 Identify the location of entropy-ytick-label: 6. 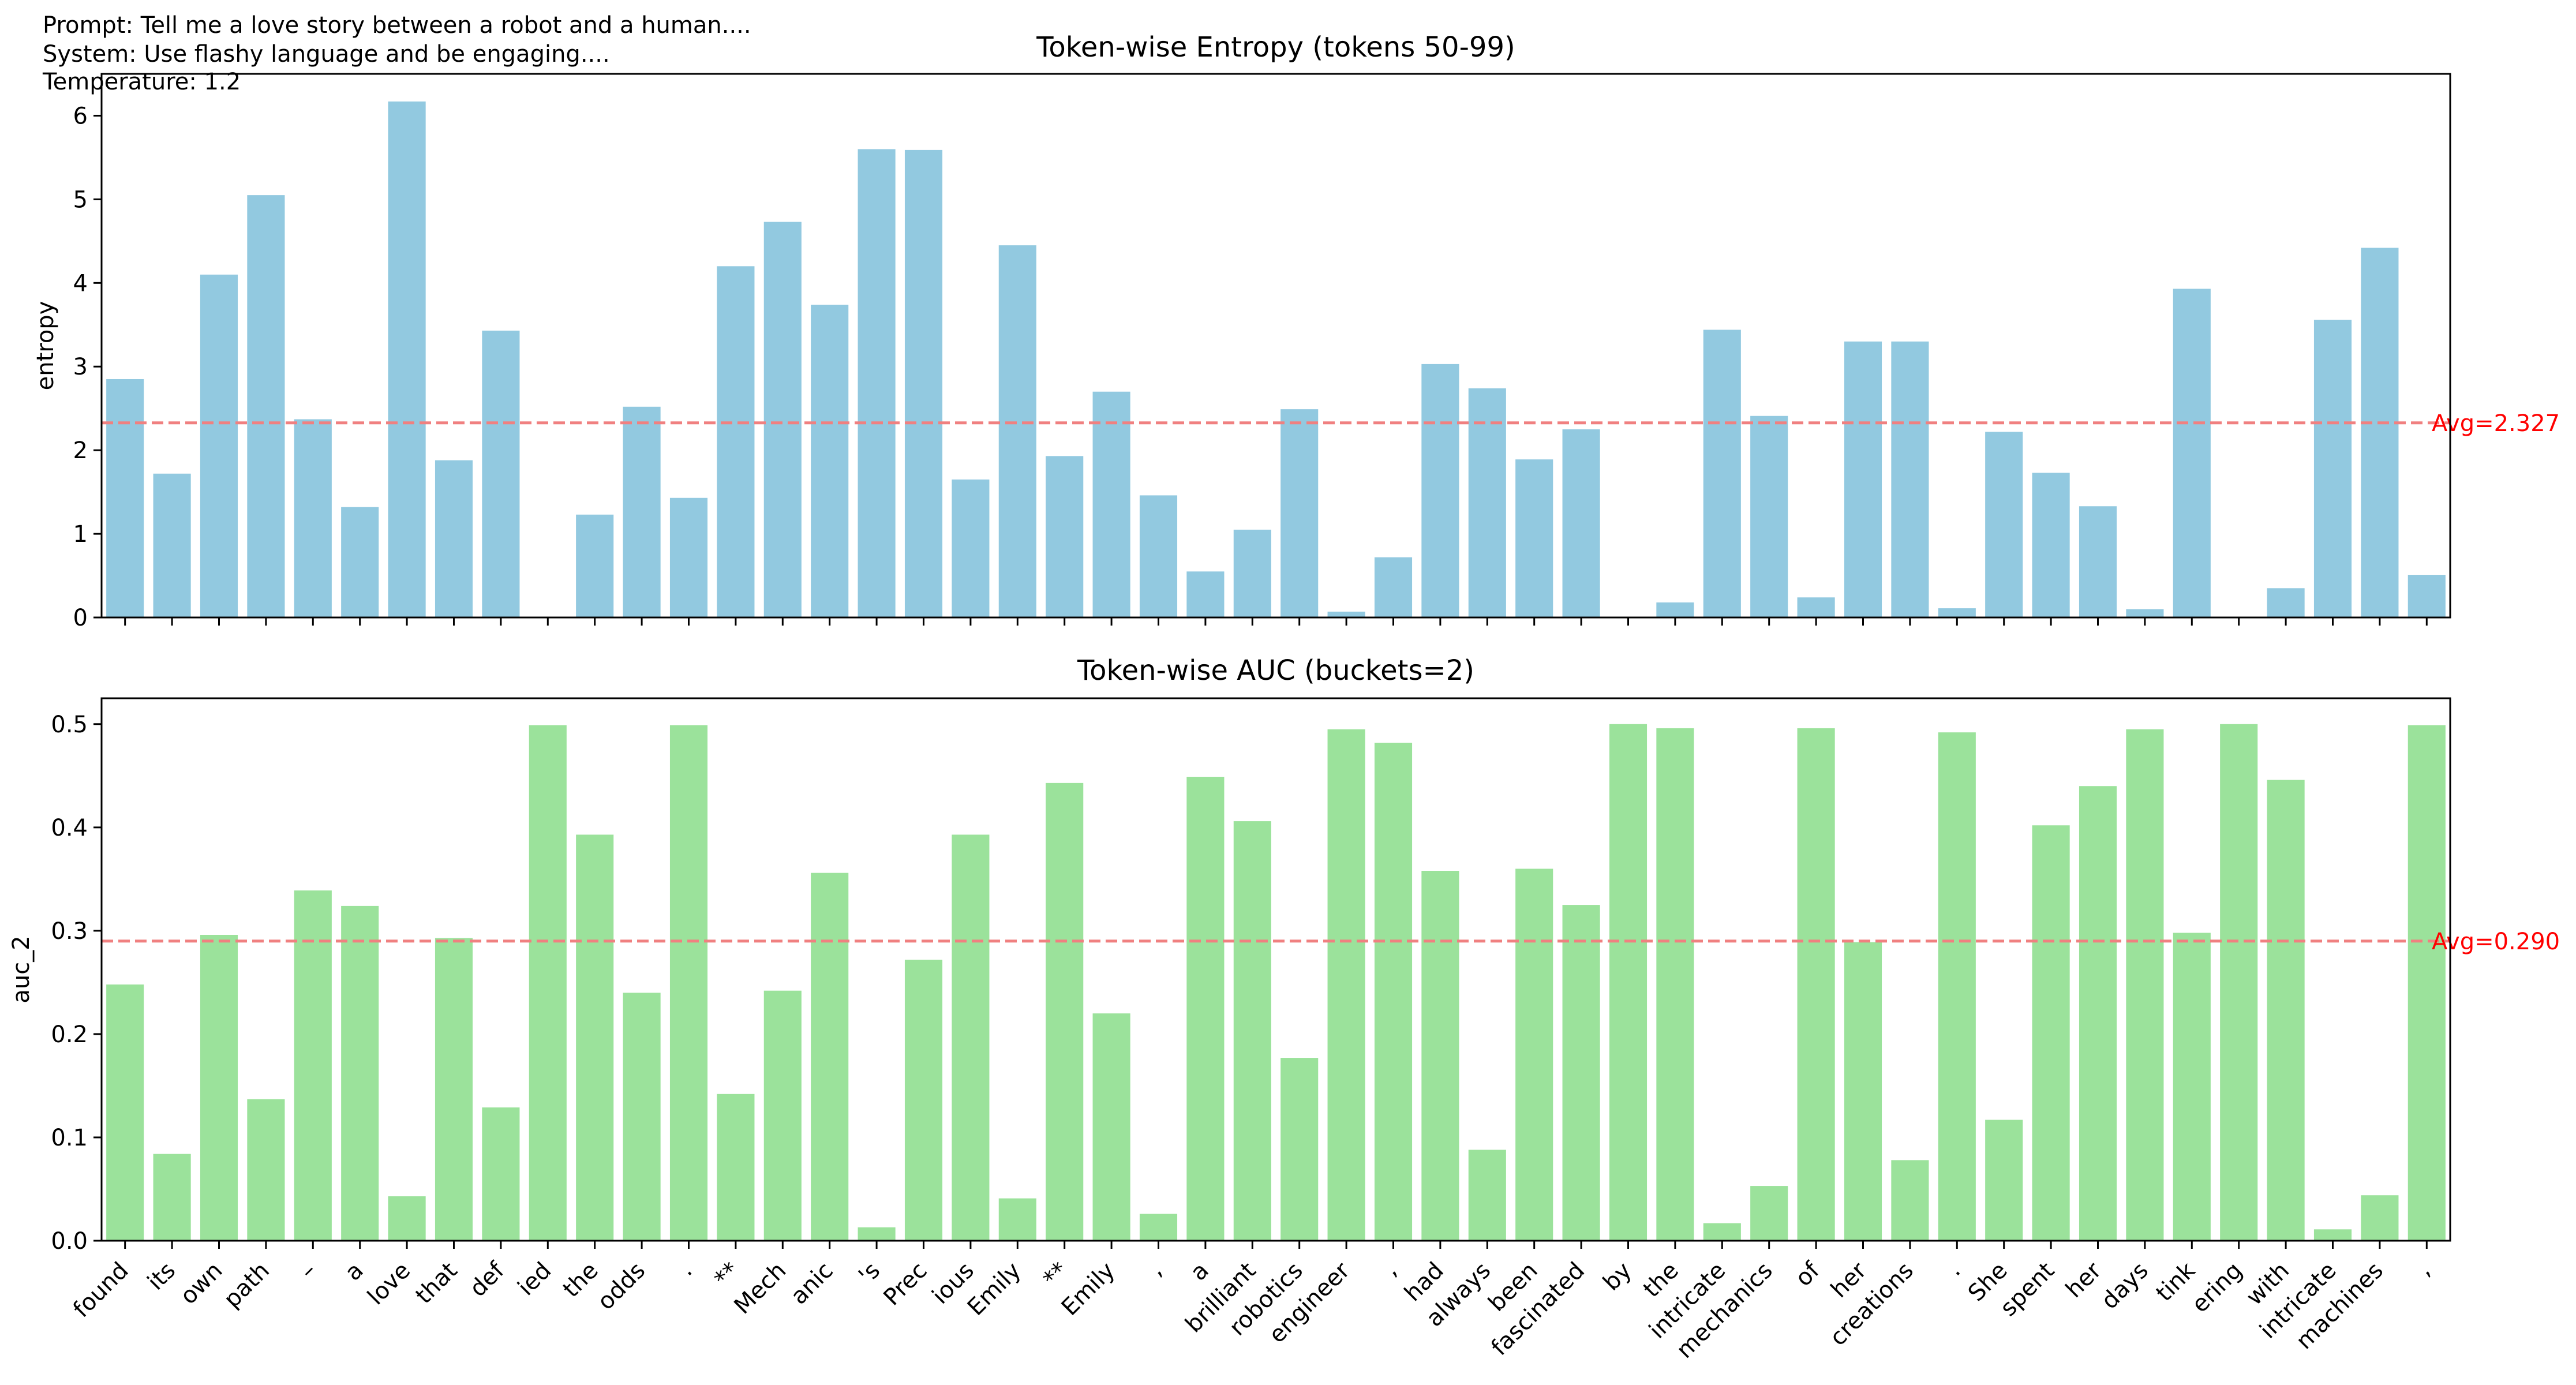
(80, 116).